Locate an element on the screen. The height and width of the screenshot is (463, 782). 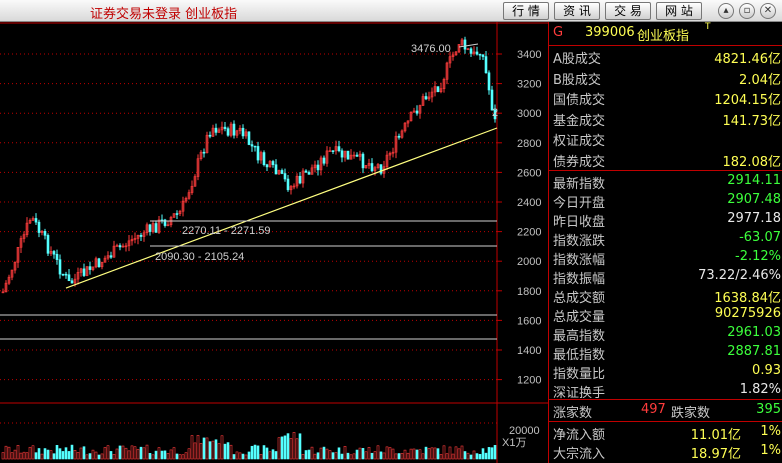
row-value: -2.12% is located at coordinates (758, 256).